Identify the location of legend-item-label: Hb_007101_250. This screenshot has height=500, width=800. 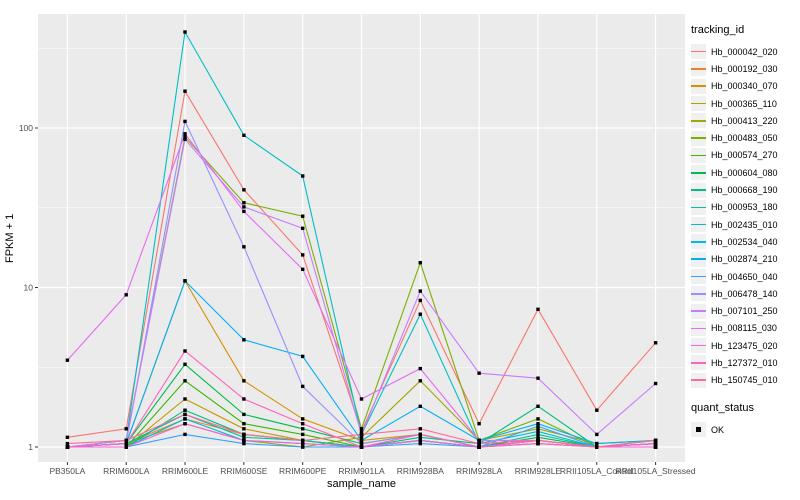
(744, 311).